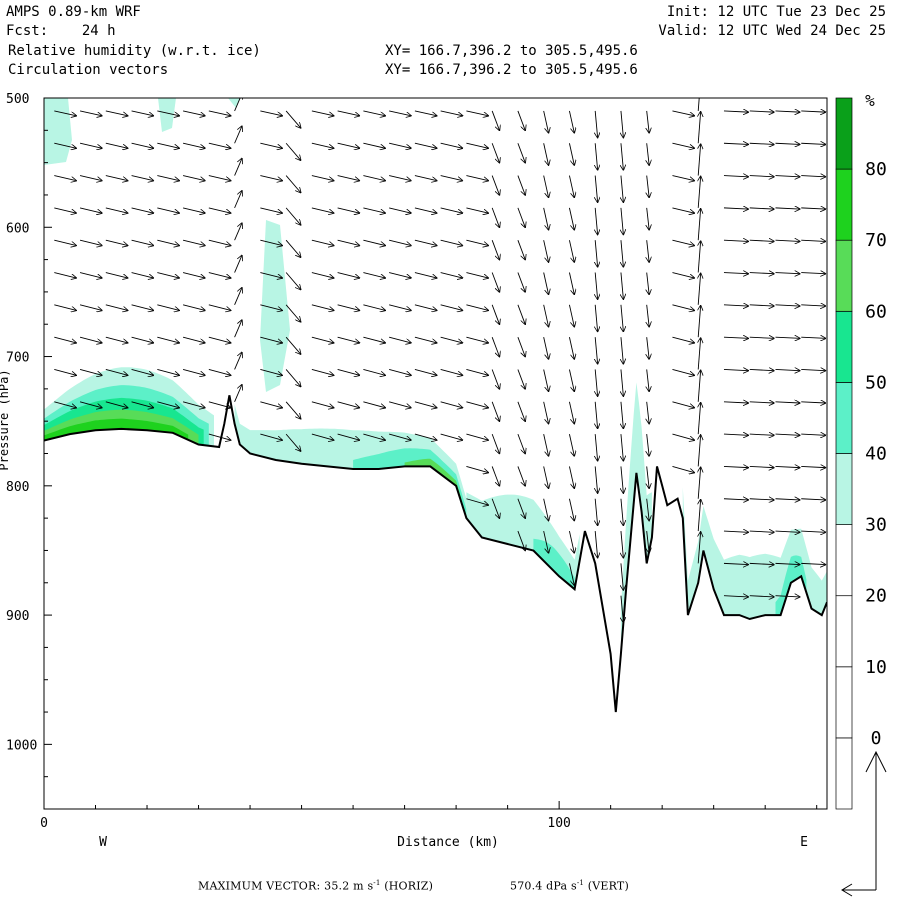  What do you see at coordinates (801, 12) in the screenshot?
I see `init-value: 12 UTC Tue 23 Dec 25` at bounding box center [801, 12].